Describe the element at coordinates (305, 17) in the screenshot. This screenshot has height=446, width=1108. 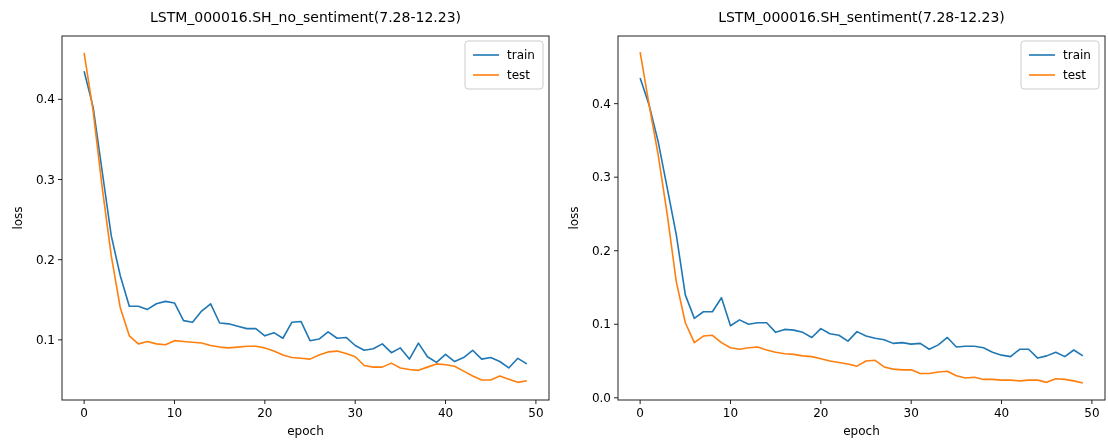
I see `chart-title: LSTM_000016.SH_no_sentiment(7.28-12.23)` at that location.